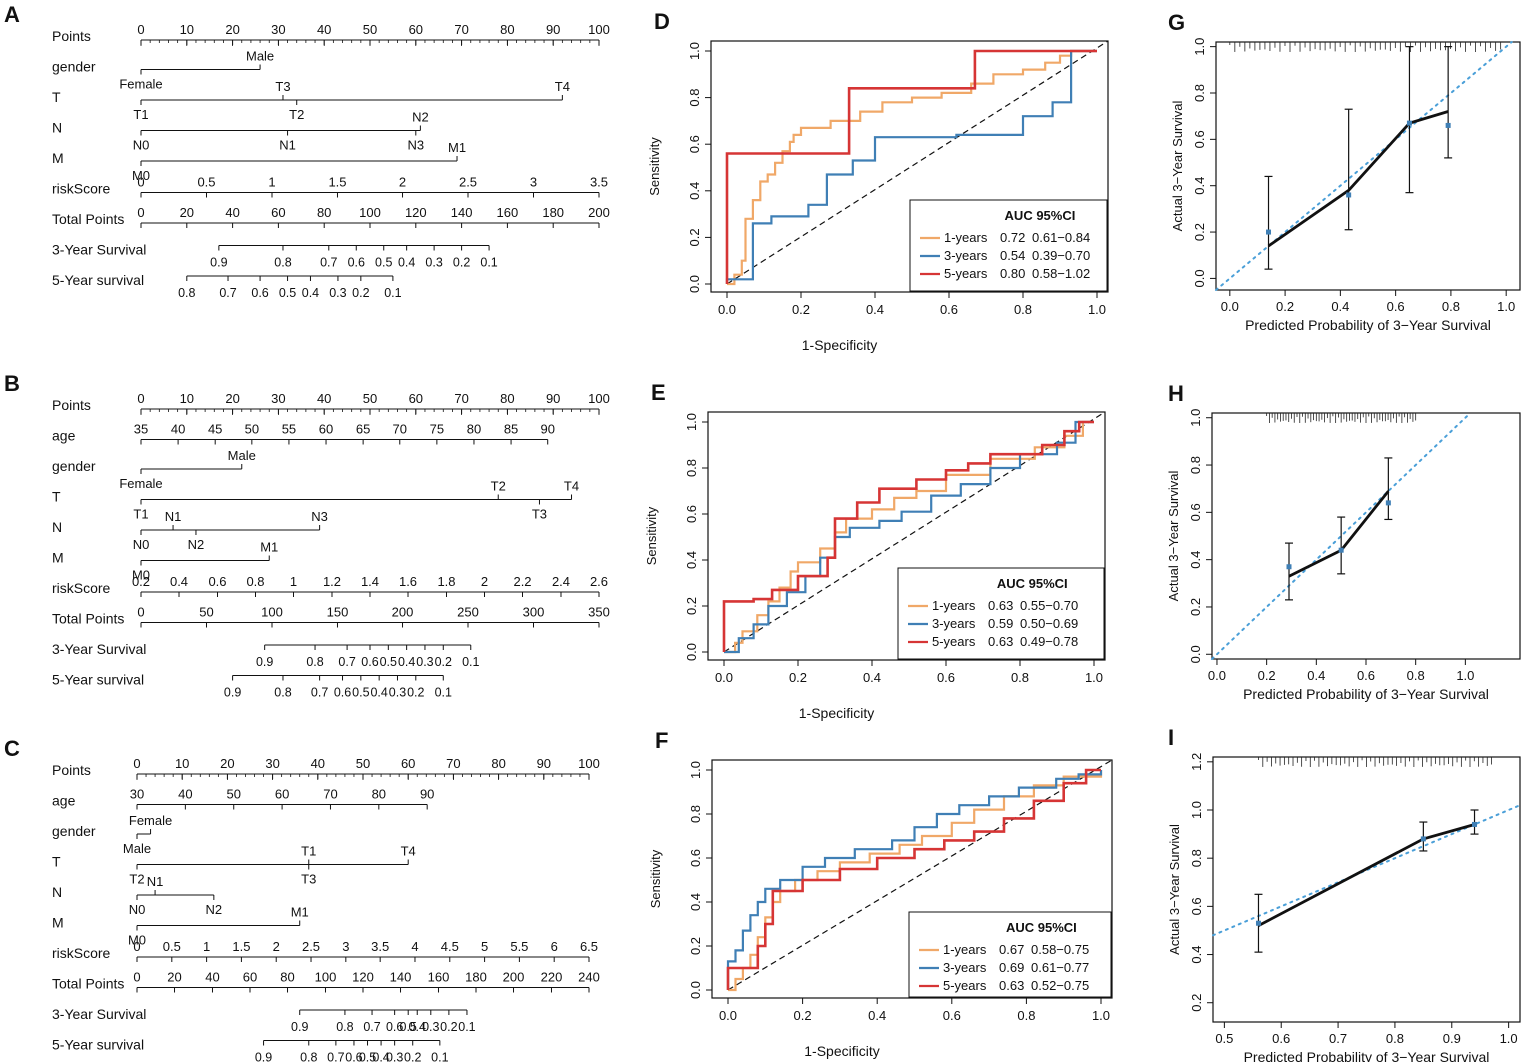 The width and height of the screenshot is (1528, 1062). Describe the element at coordinates (1049, 641) in the screenshot. I see `legend-entry-ci: 0.49−0.78` at that location.